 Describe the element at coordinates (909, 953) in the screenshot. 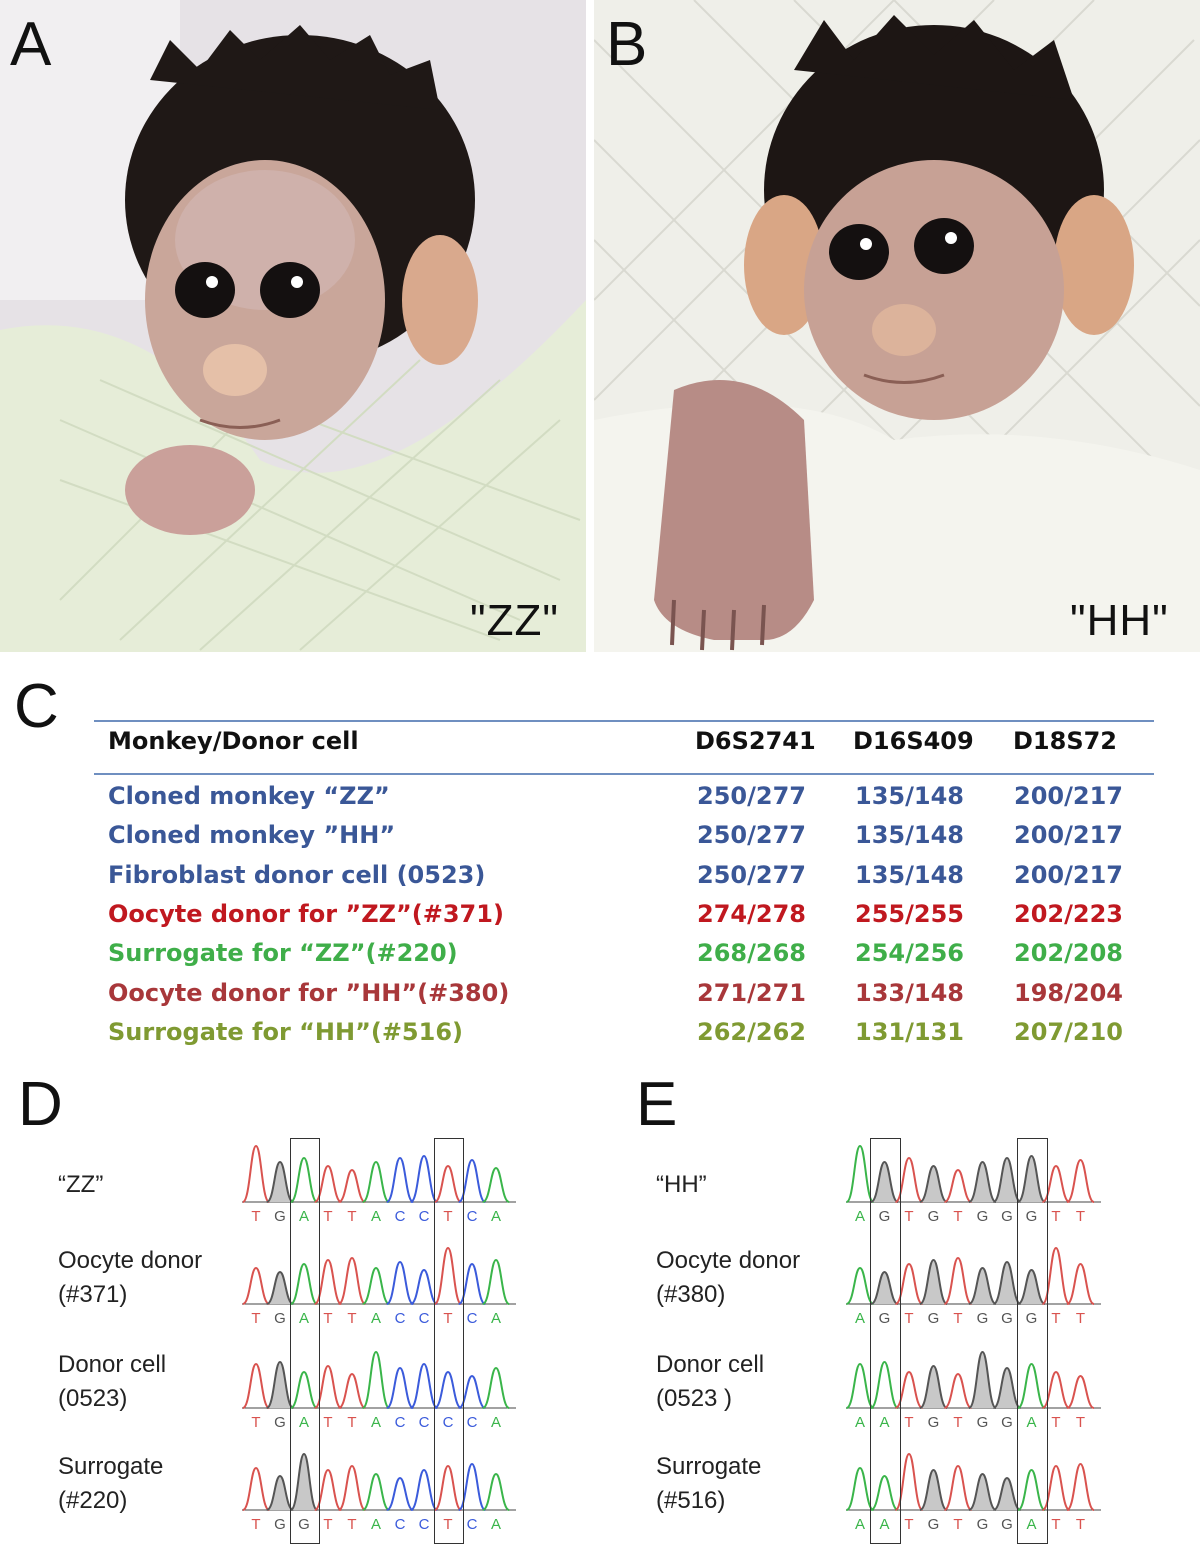

I see `table-cell-d16s409: 254/256` at that location.